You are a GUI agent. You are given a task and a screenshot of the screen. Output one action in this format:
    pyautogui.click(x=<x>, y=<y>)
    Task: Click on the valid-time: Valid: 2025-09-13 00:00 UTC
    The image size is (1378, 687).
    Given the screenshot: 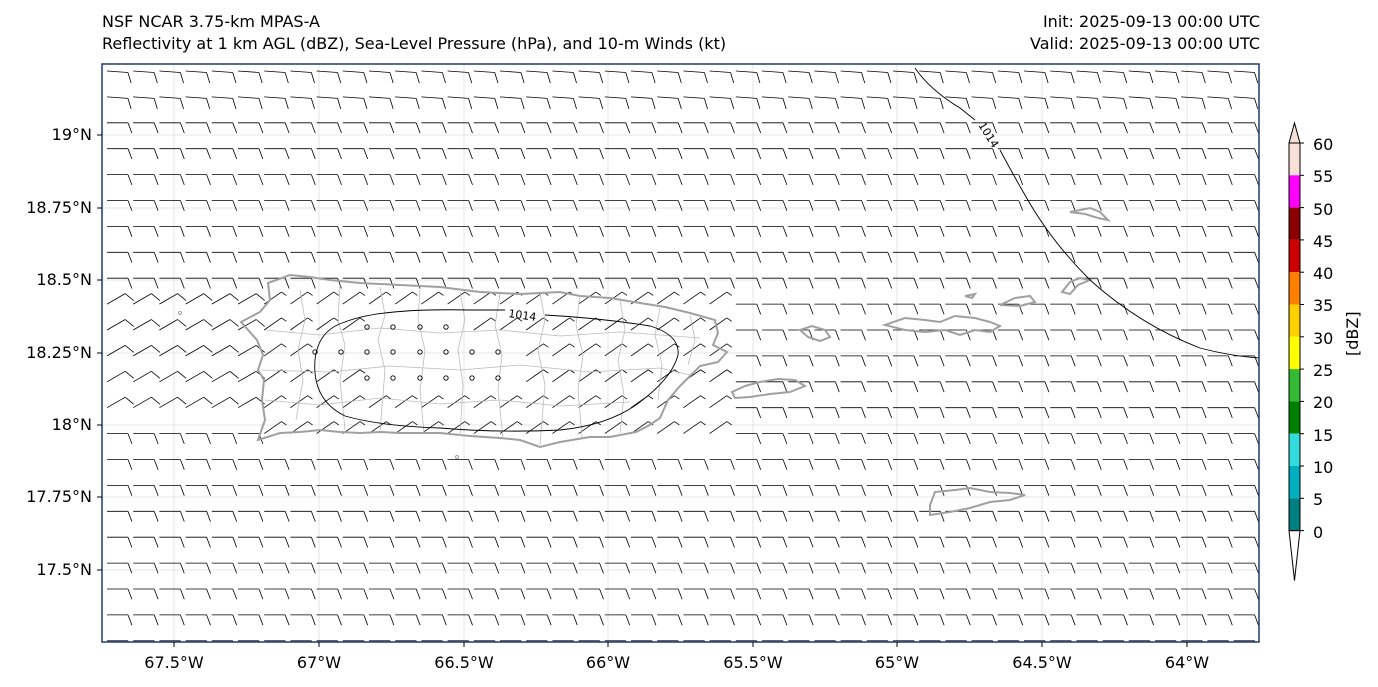 What is the action you would take?
    pyautogui.click(x=1144, y=43)
    